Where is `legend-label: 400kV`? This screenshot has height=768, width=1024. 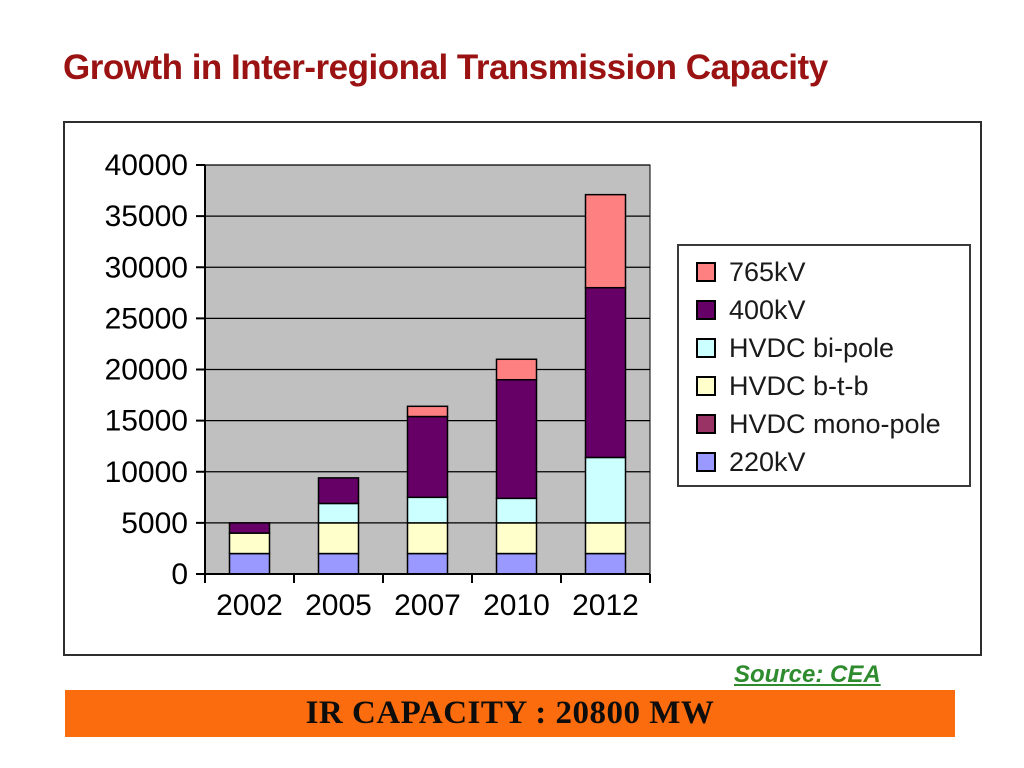 legend-label: 400kV is located at coordinates (767, 309).